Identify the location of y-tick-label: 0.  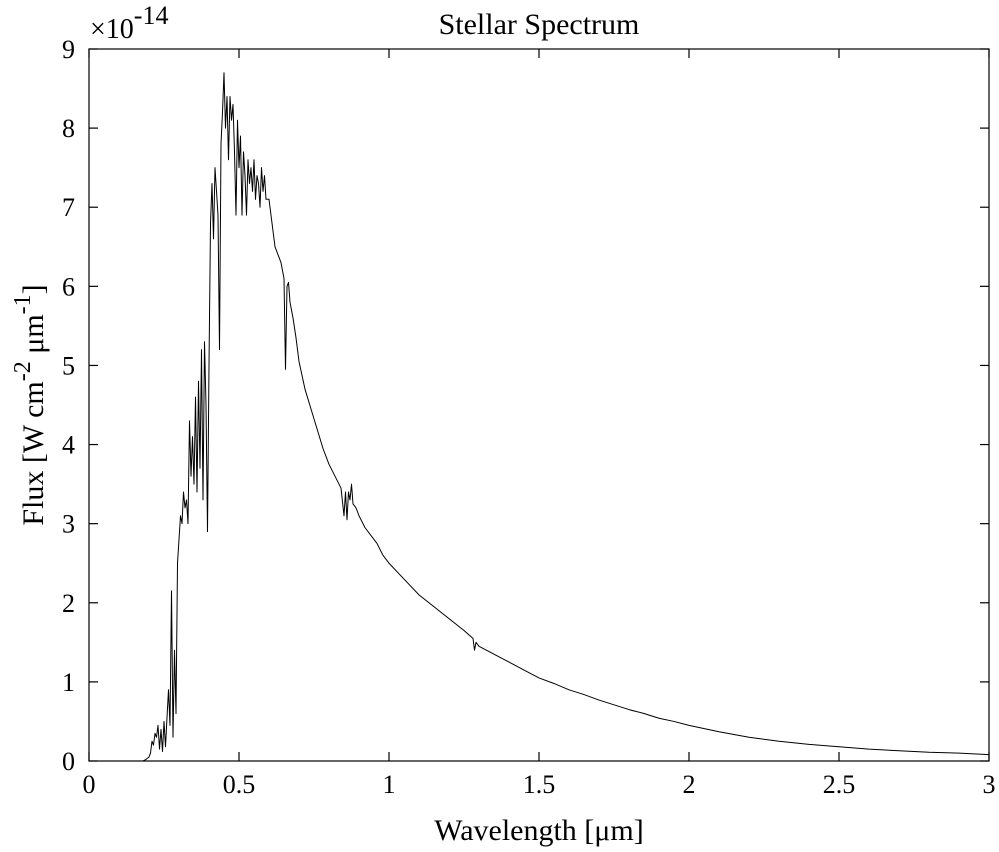
(68, 761).